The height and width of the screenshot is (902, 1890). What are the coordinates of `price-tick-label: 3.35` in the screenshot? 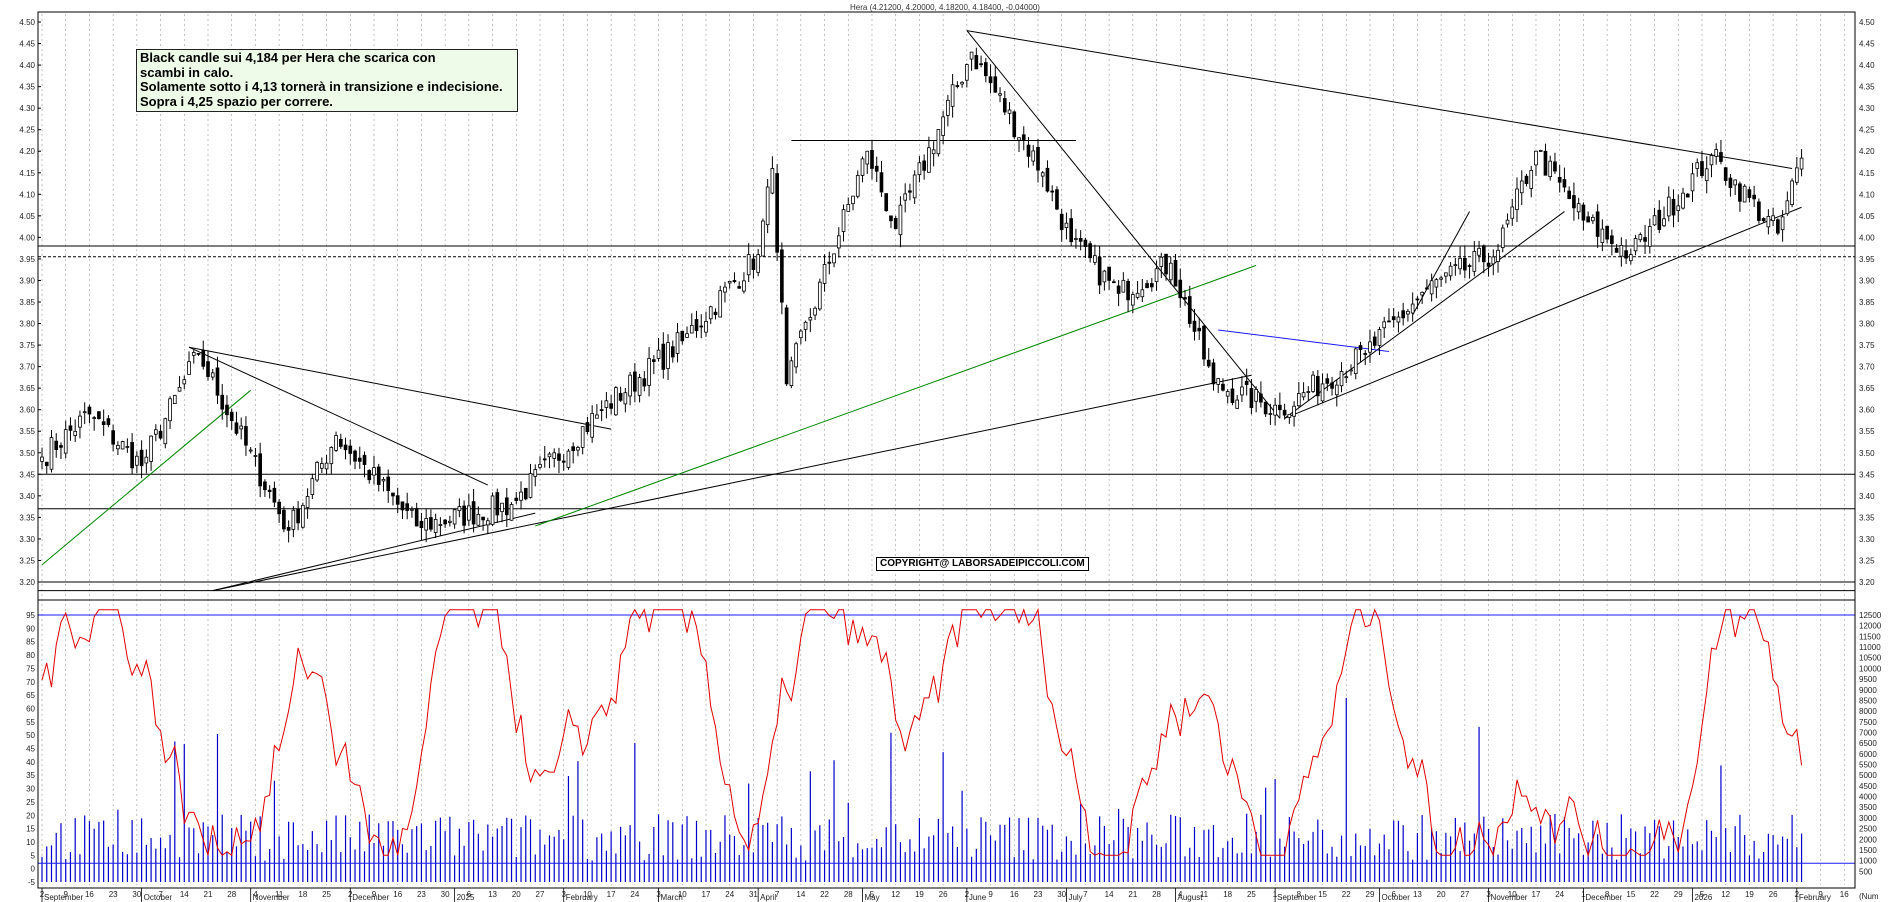 It's located at (27, 517).